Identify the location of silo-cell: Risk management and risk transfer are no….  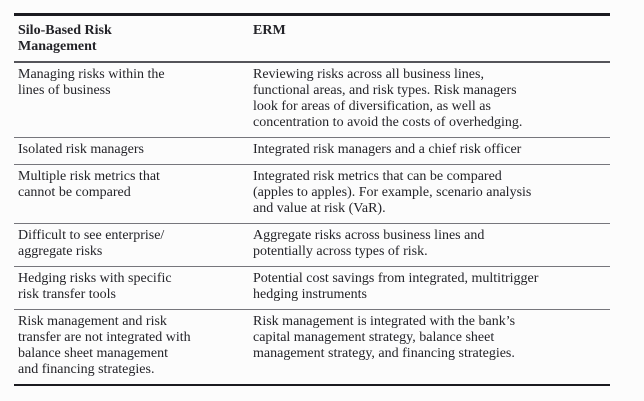
(104, 345).